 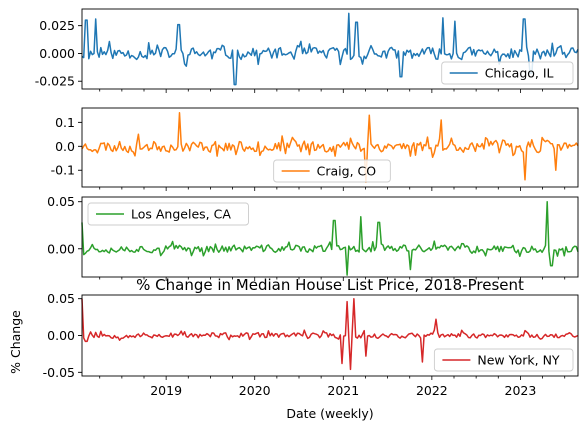 I want to click on y-tick-label: -0.025, so click(x=55, y=81).